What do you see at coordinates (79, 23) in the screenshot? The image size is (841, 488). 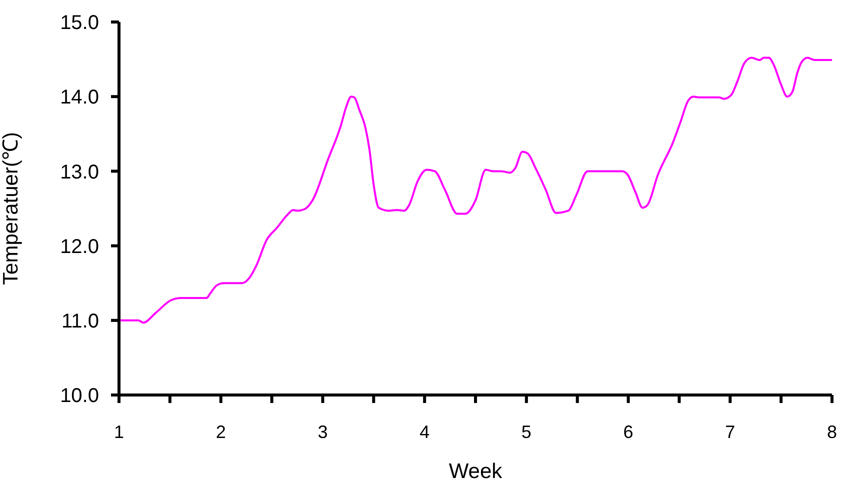 I see `y-tick-label: 15.0` at bounding box center [79, 23].